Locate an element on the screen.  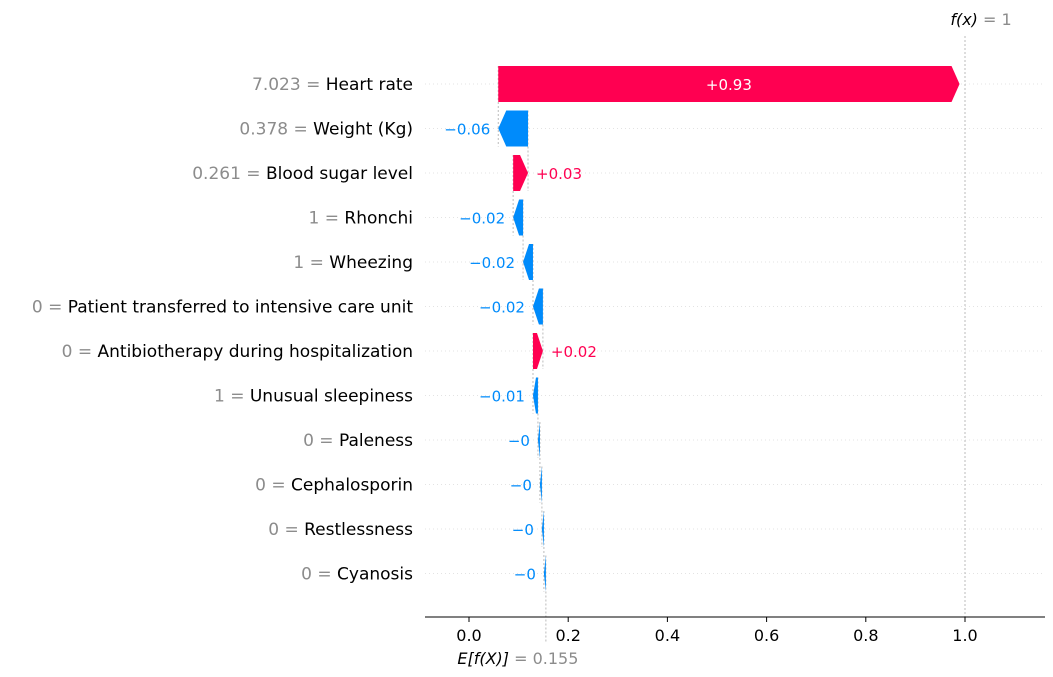
feature-label: 0 = Paleness is located at coordinates (358, 441).